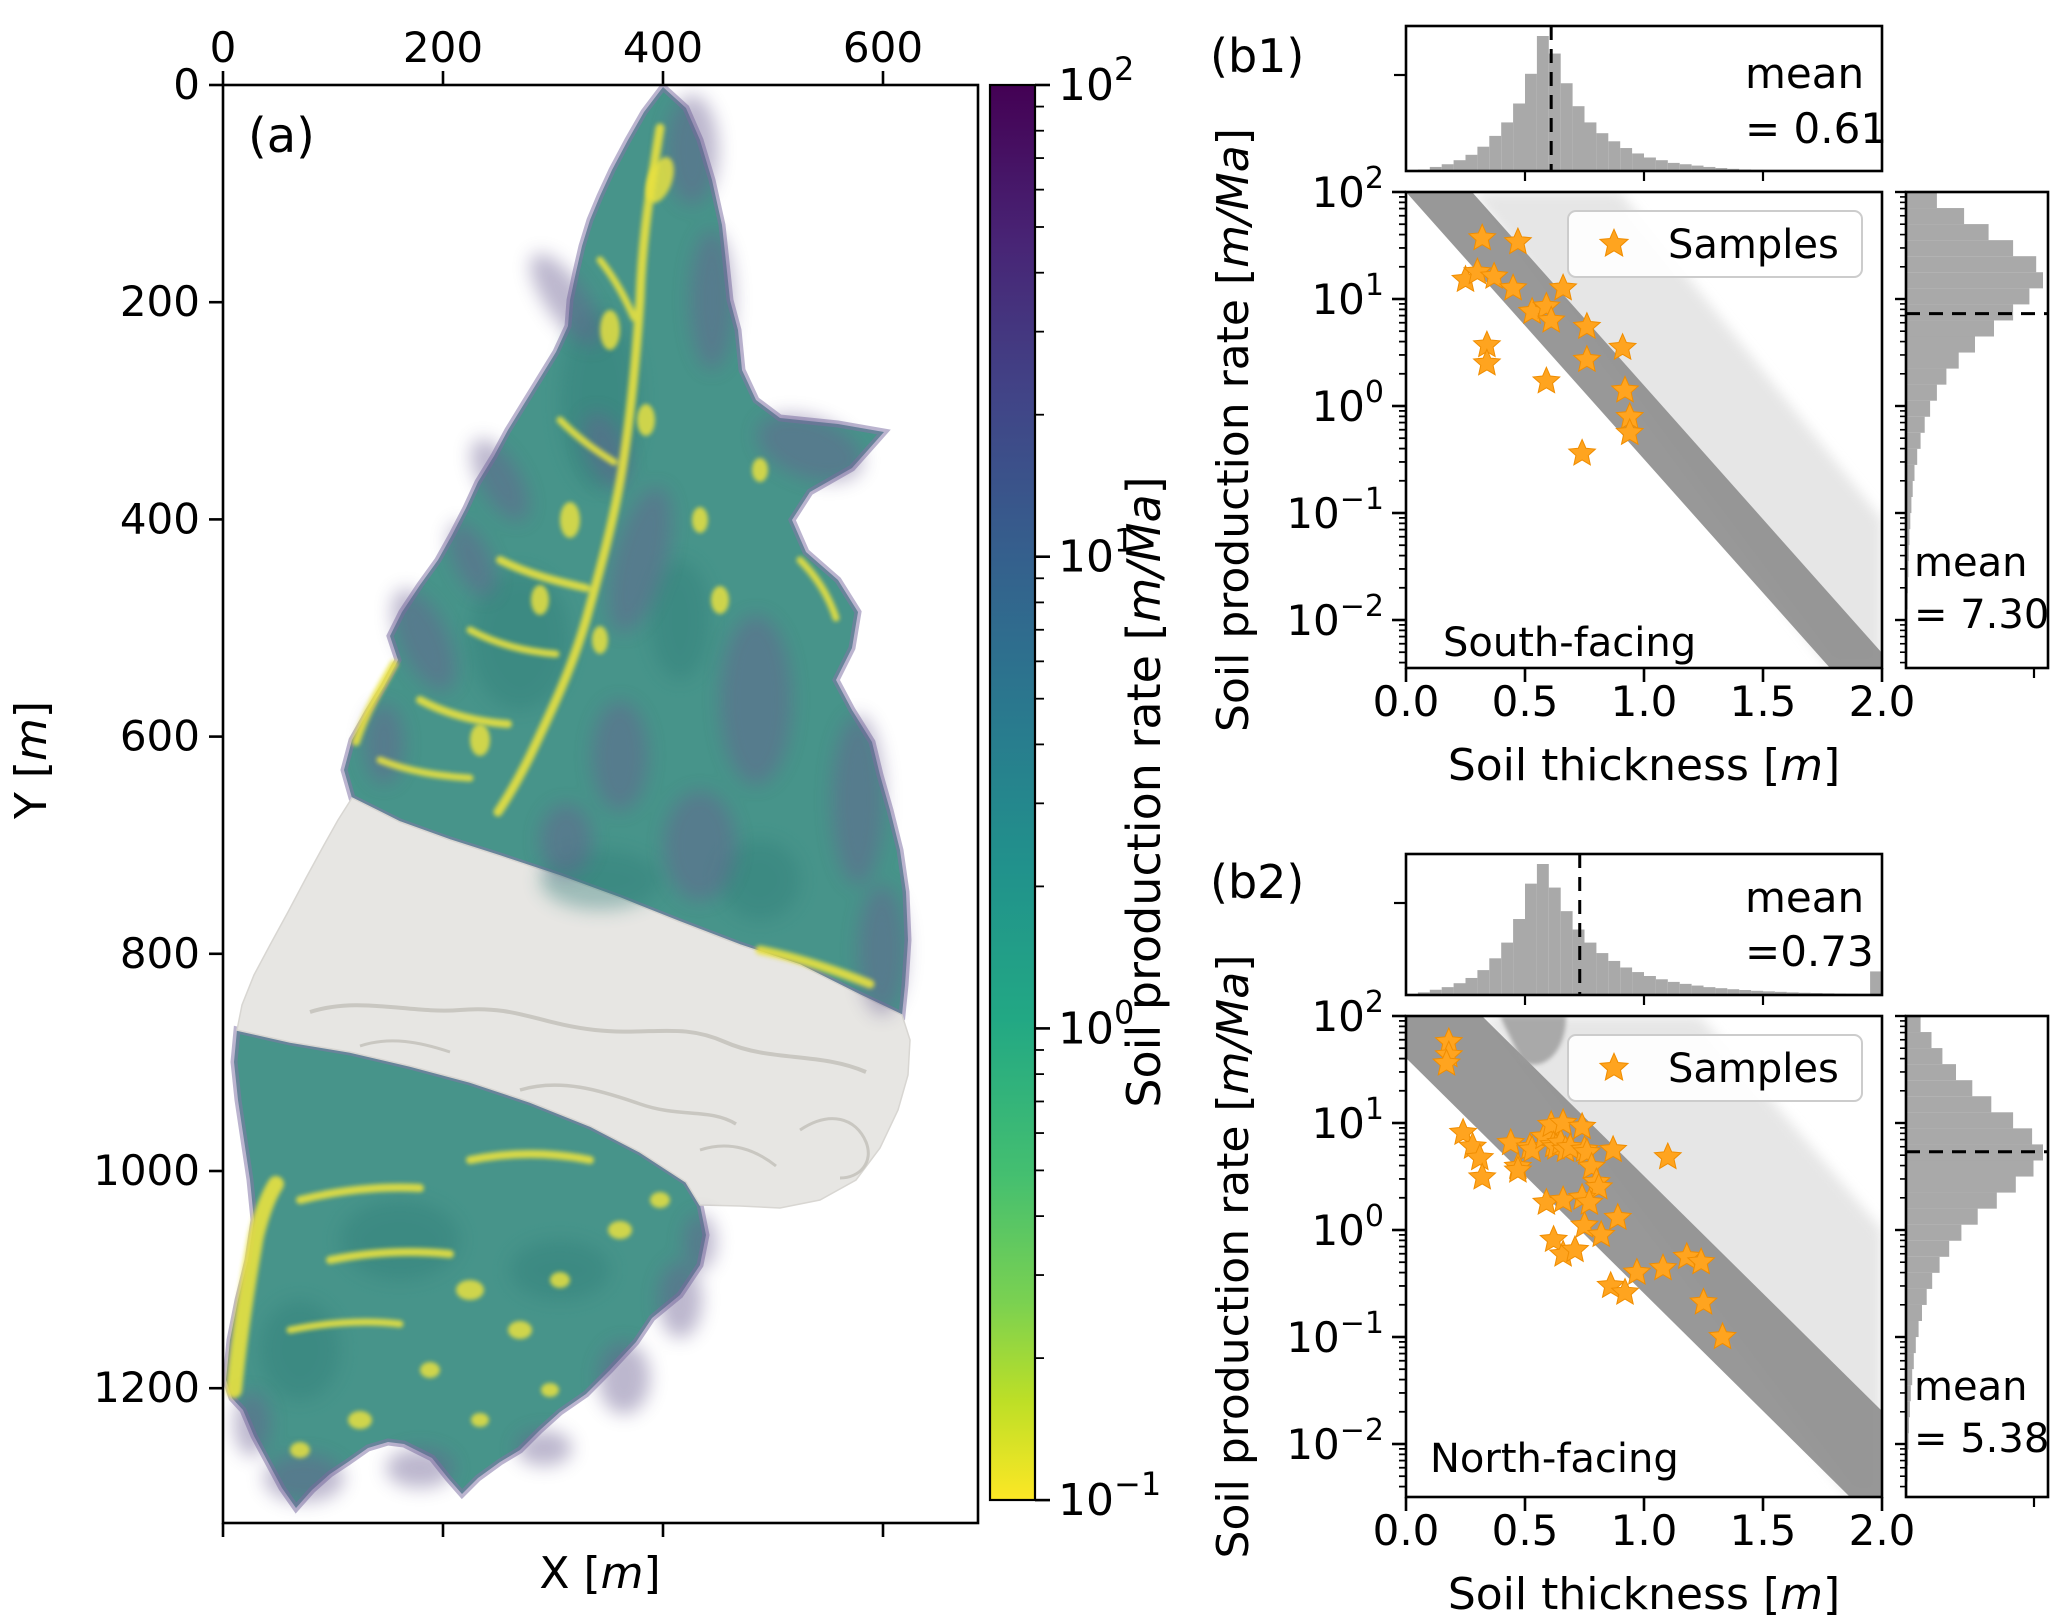 The image size is (2067, 1617). I want to click on b1-xlabel: Soil thickness [m], so click(1644, 765).